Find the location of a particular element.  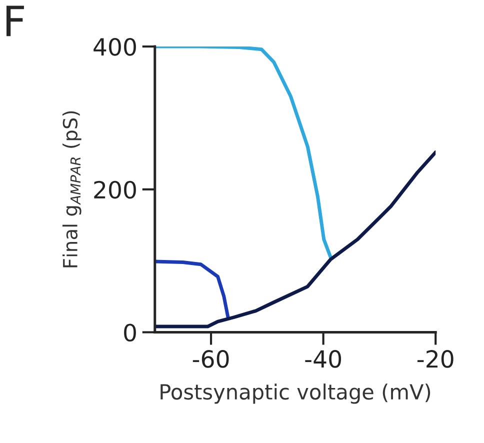

x-tick-label: -20 is located at coordinates (435, 359).